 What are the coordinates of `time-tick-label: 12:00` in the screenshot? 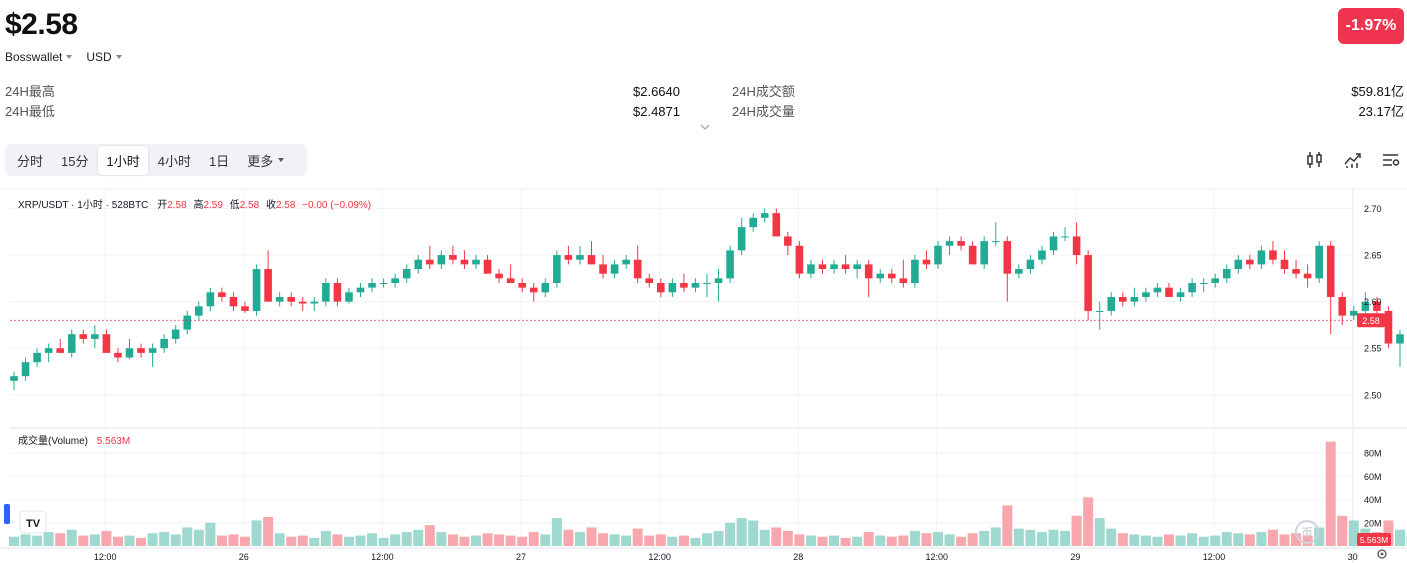 It's located at (105, 557).